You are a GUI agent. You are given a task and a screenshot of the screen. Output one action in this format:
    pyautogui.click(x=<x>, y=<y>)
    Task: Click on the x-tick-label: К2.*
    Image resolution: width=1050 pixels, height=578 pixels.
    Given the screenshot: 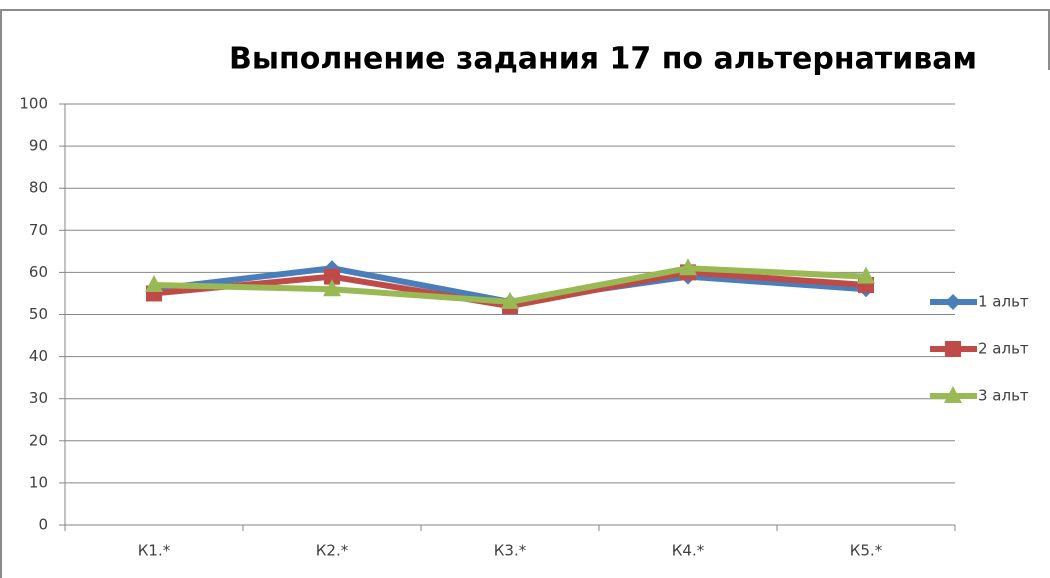 What is the action you would take?
    pyautogui.click(x=332, y=551)
    